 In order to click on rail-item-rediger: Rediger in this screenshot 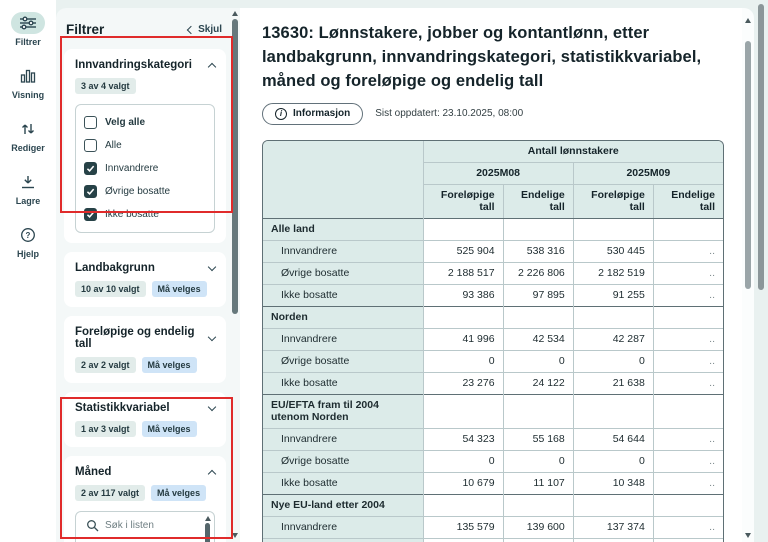, I will do `click(28, 135)`.